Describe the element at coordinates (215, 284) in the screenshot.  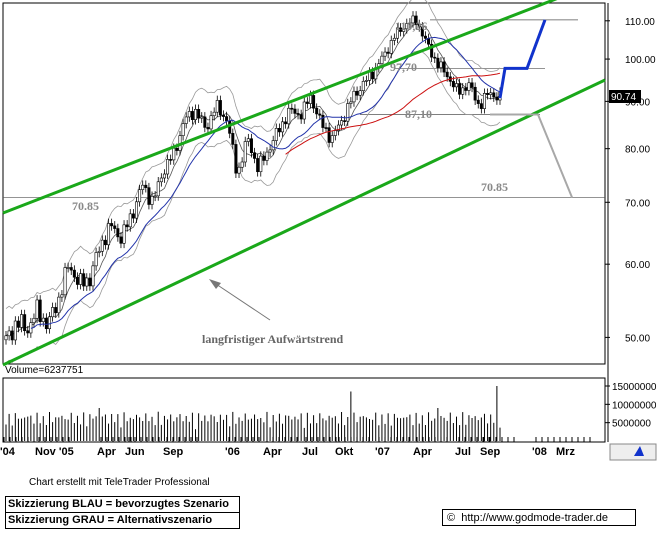
I see `trend-arrow-head` at that location.